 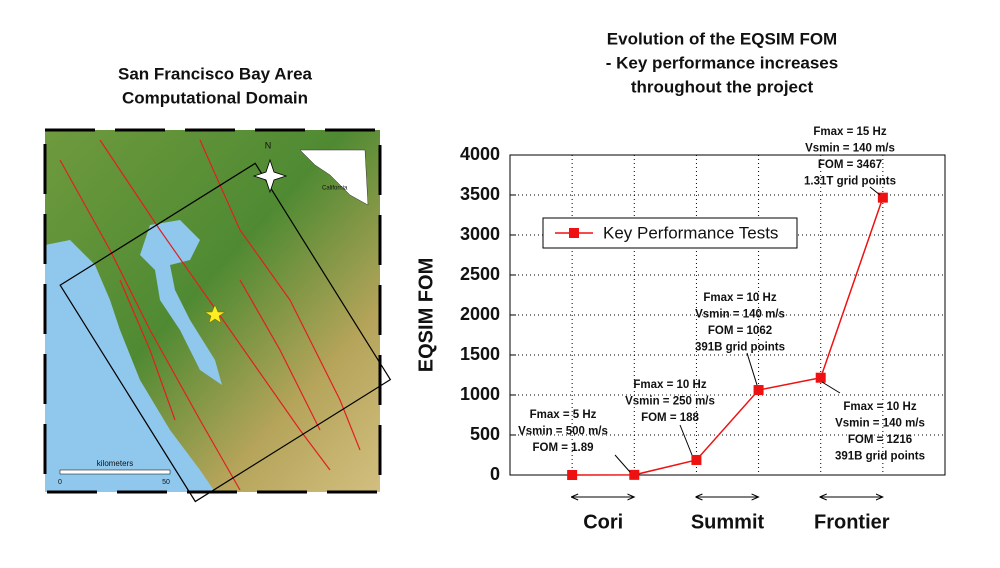 What do you see at coordinates (480, 394) in the screenshot?
I see `y-tick-label: 1000` at bounding box center [480, 394].